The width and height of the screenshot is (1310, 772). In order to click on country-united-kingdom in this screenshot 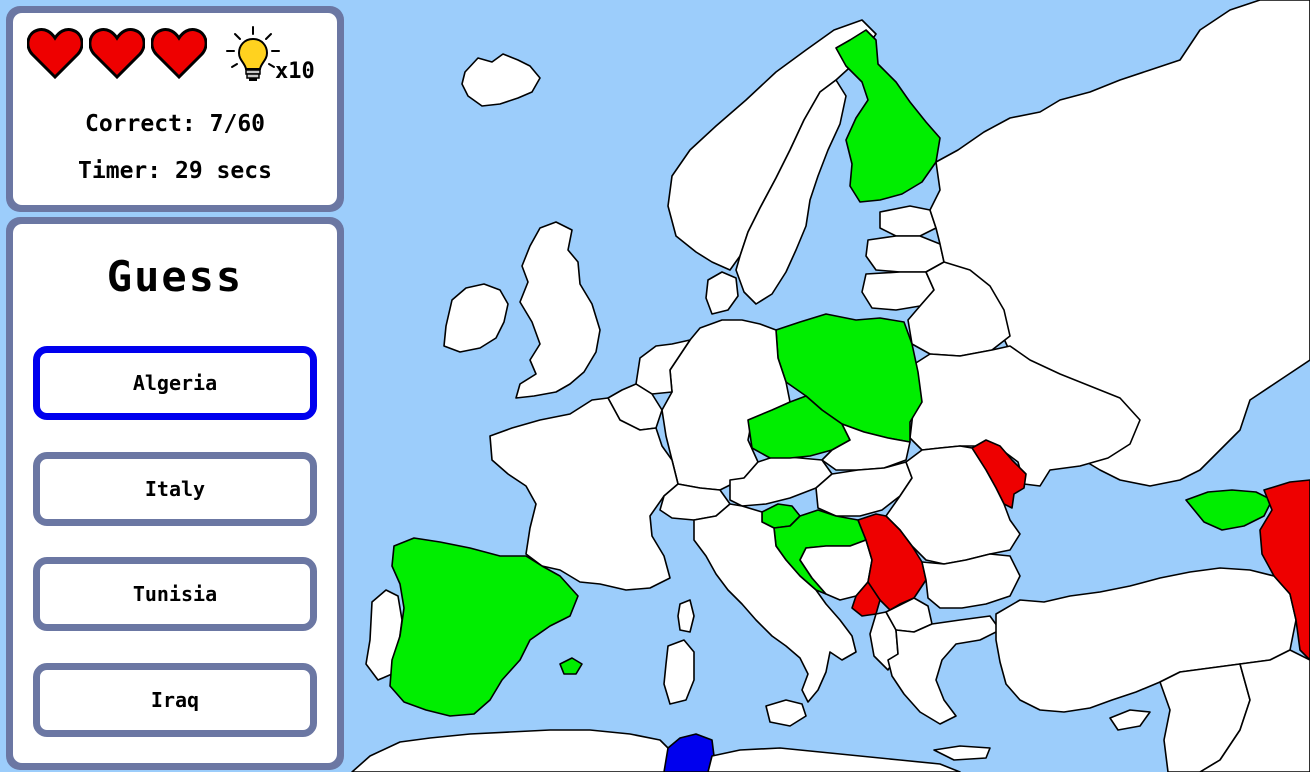, I will do `click(558, 310)`.